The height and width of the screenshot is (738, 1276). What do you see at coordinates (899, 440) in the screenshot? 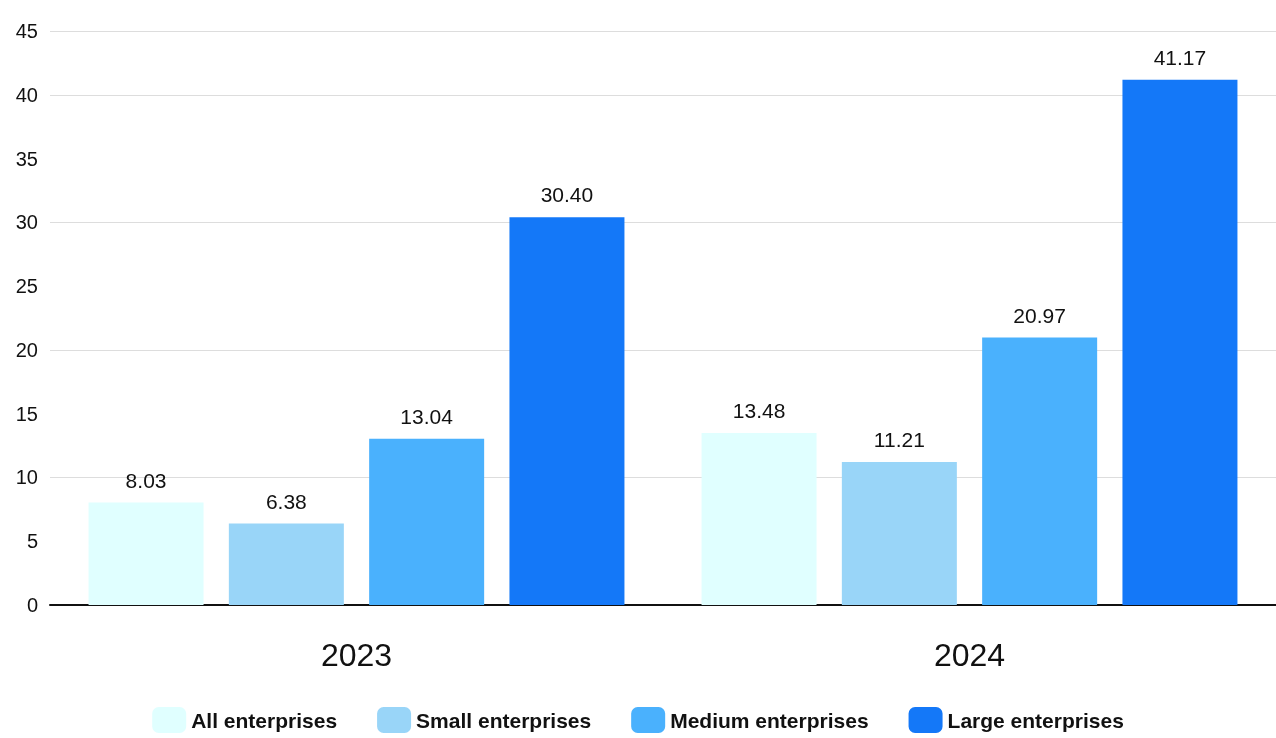
I see `data-label: 11.21` at bounding box center [899, 440].